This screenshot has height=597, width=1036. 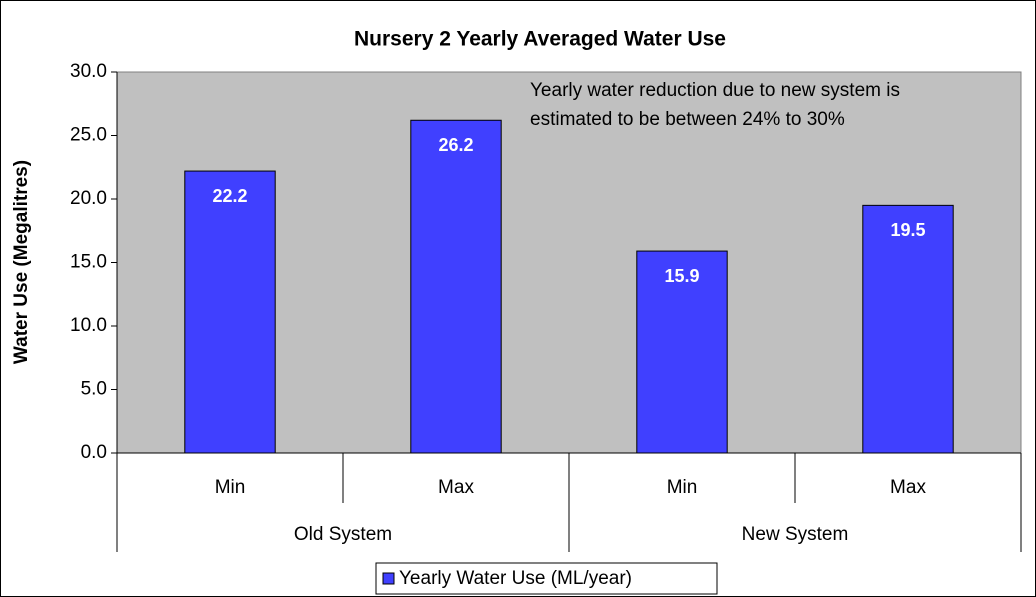 I want to click on data-label: 22.2, so click(x=229, y=196).